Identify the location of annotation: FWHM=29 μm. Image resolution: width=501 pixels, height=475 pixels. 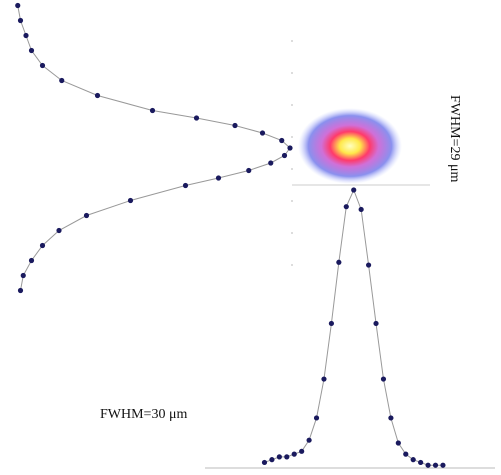
(454, 138).